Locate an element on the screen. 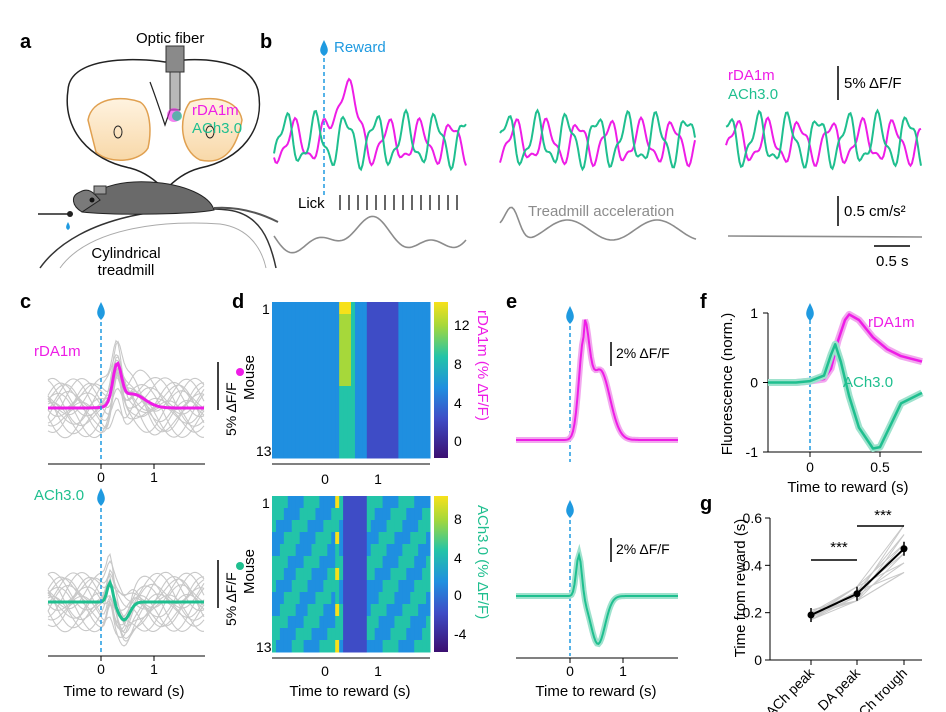  g-ytick-label: 0.4 is located at coordinates (753, 565).